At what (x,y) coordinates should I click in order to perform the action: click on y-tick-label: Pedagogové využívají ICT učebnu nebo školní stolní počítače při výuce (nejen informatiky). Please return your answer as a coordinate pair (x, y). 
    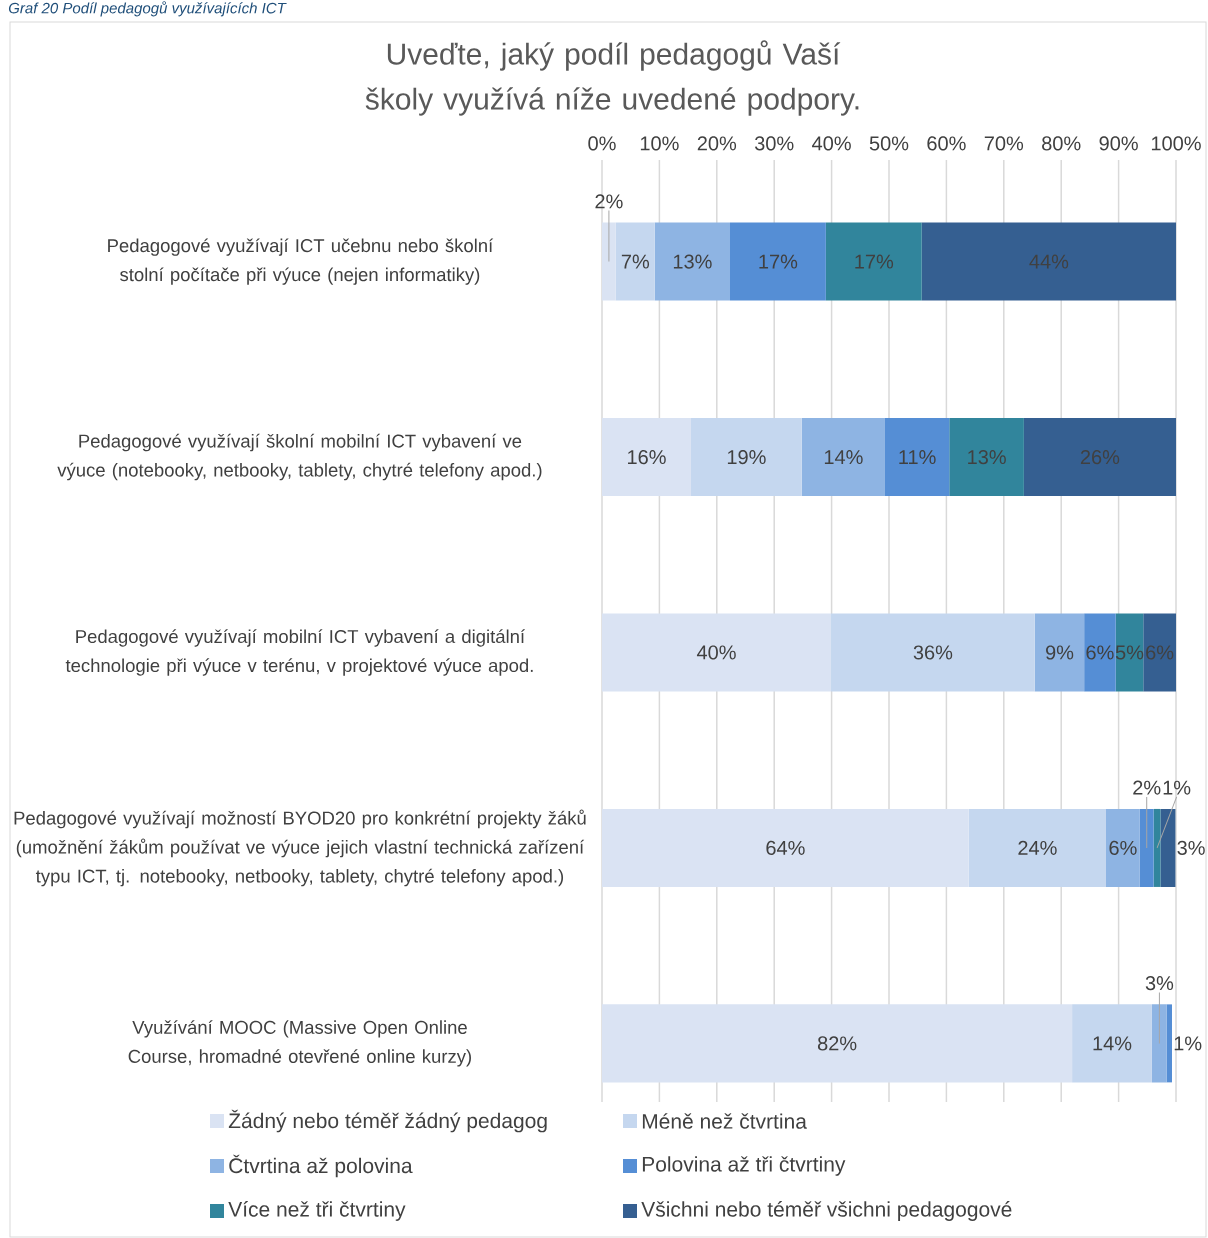
    Looking at the image, I should click on (301, 261).